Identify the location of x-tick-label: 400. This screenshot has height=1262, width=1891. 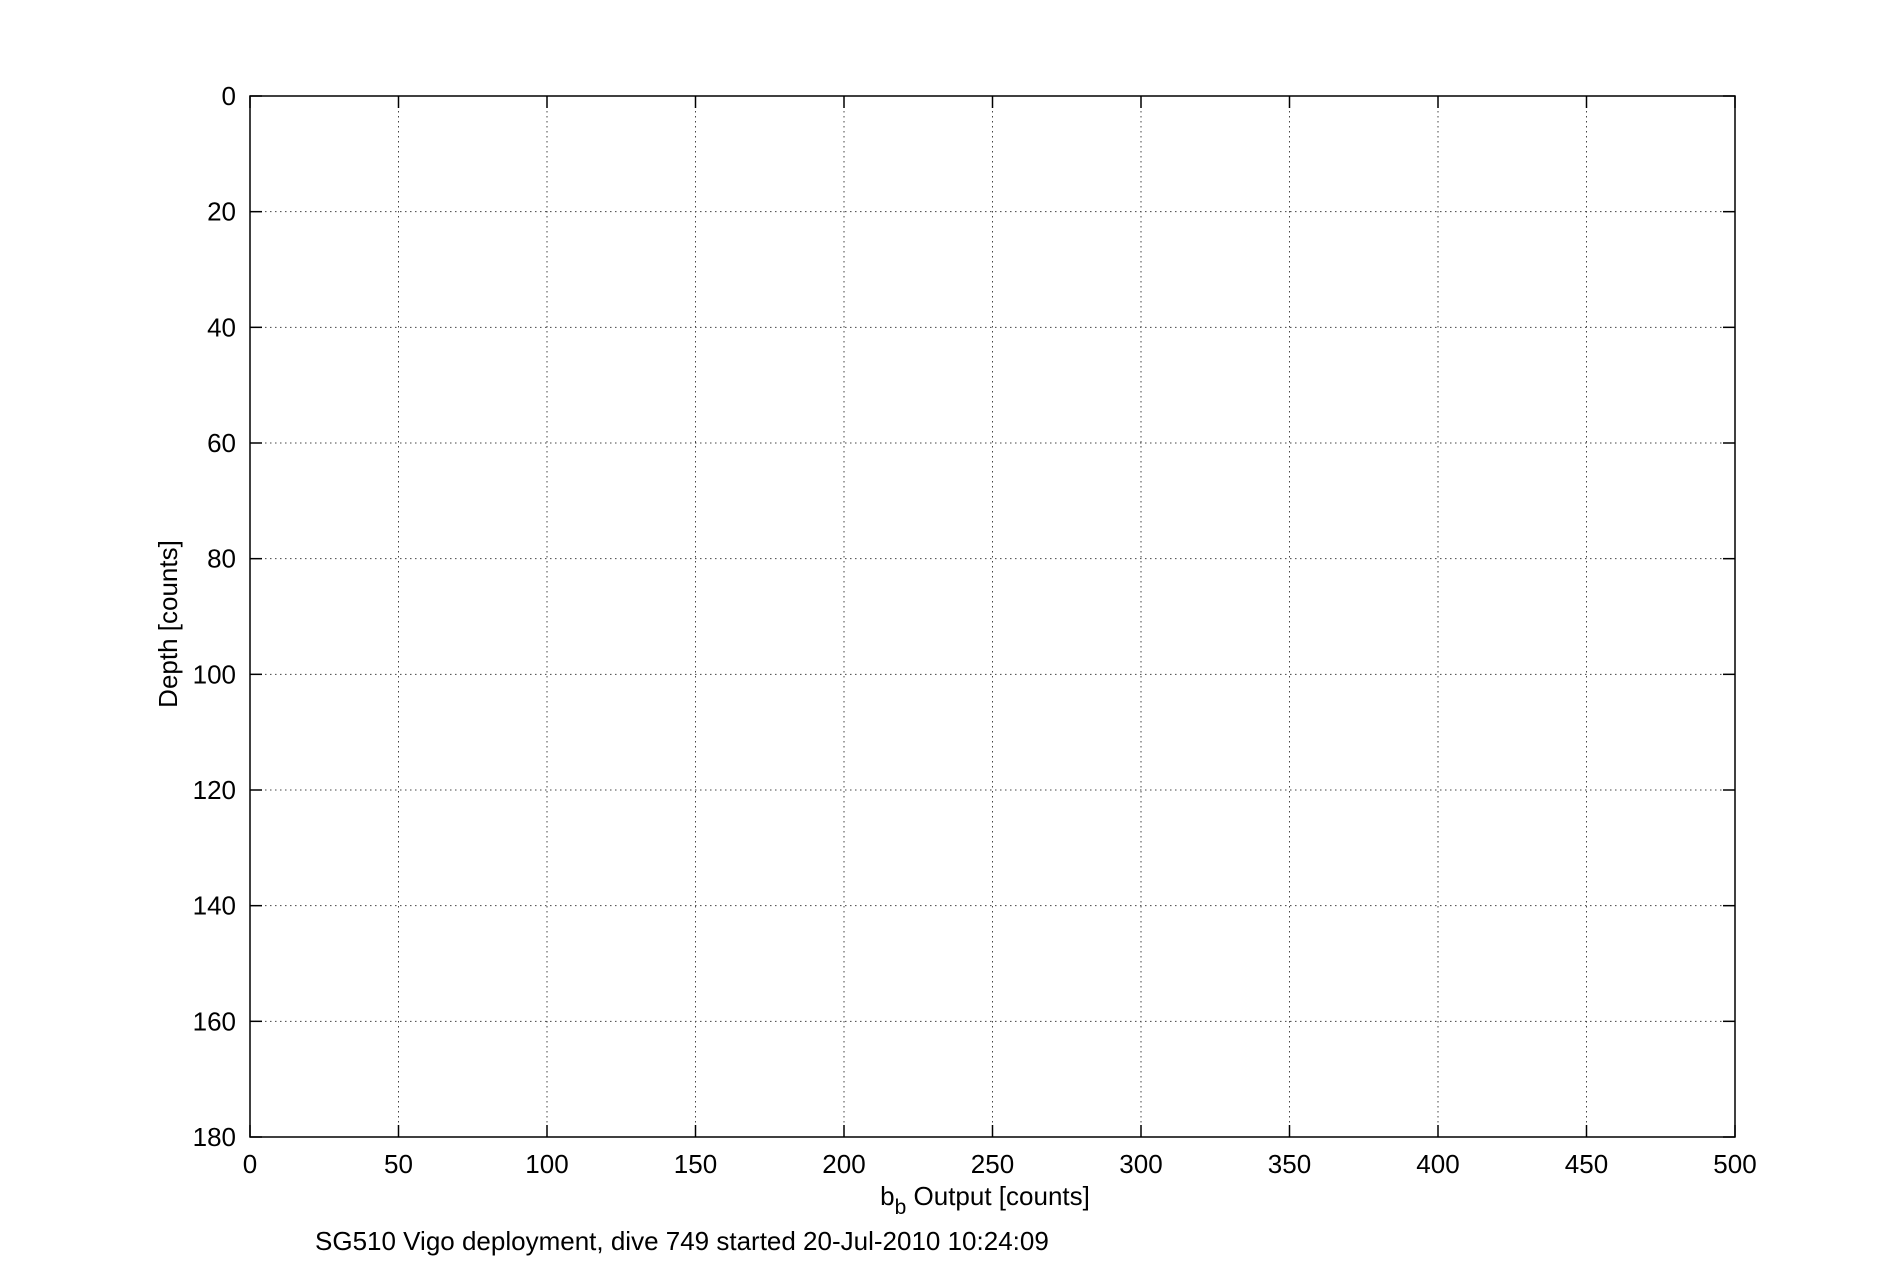
(1437, 1164).